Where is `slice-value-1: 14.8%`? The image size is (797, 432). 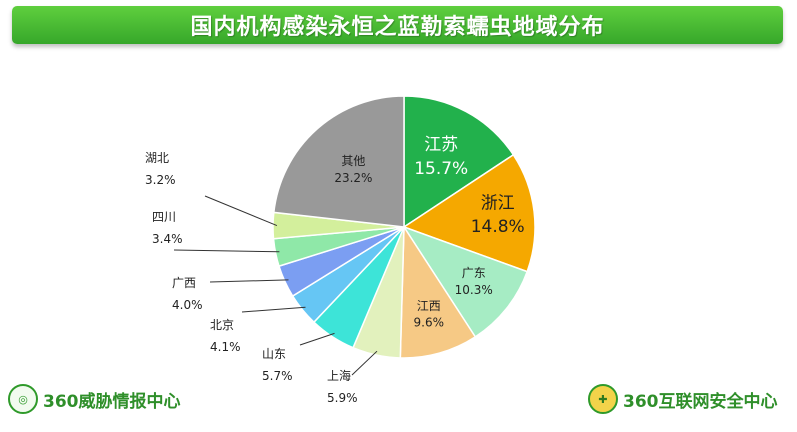 slice-value-1: 14.8% is located at coordinates (498, 227).